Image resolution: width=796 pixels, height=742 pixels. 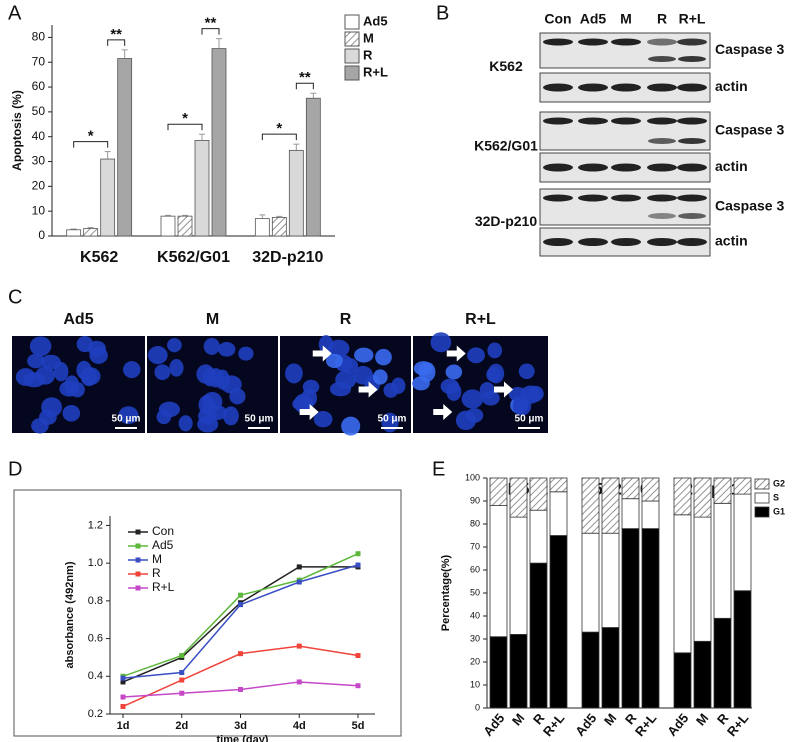 I want to click on y-tick-label: 50, so click(x=475, y=592).